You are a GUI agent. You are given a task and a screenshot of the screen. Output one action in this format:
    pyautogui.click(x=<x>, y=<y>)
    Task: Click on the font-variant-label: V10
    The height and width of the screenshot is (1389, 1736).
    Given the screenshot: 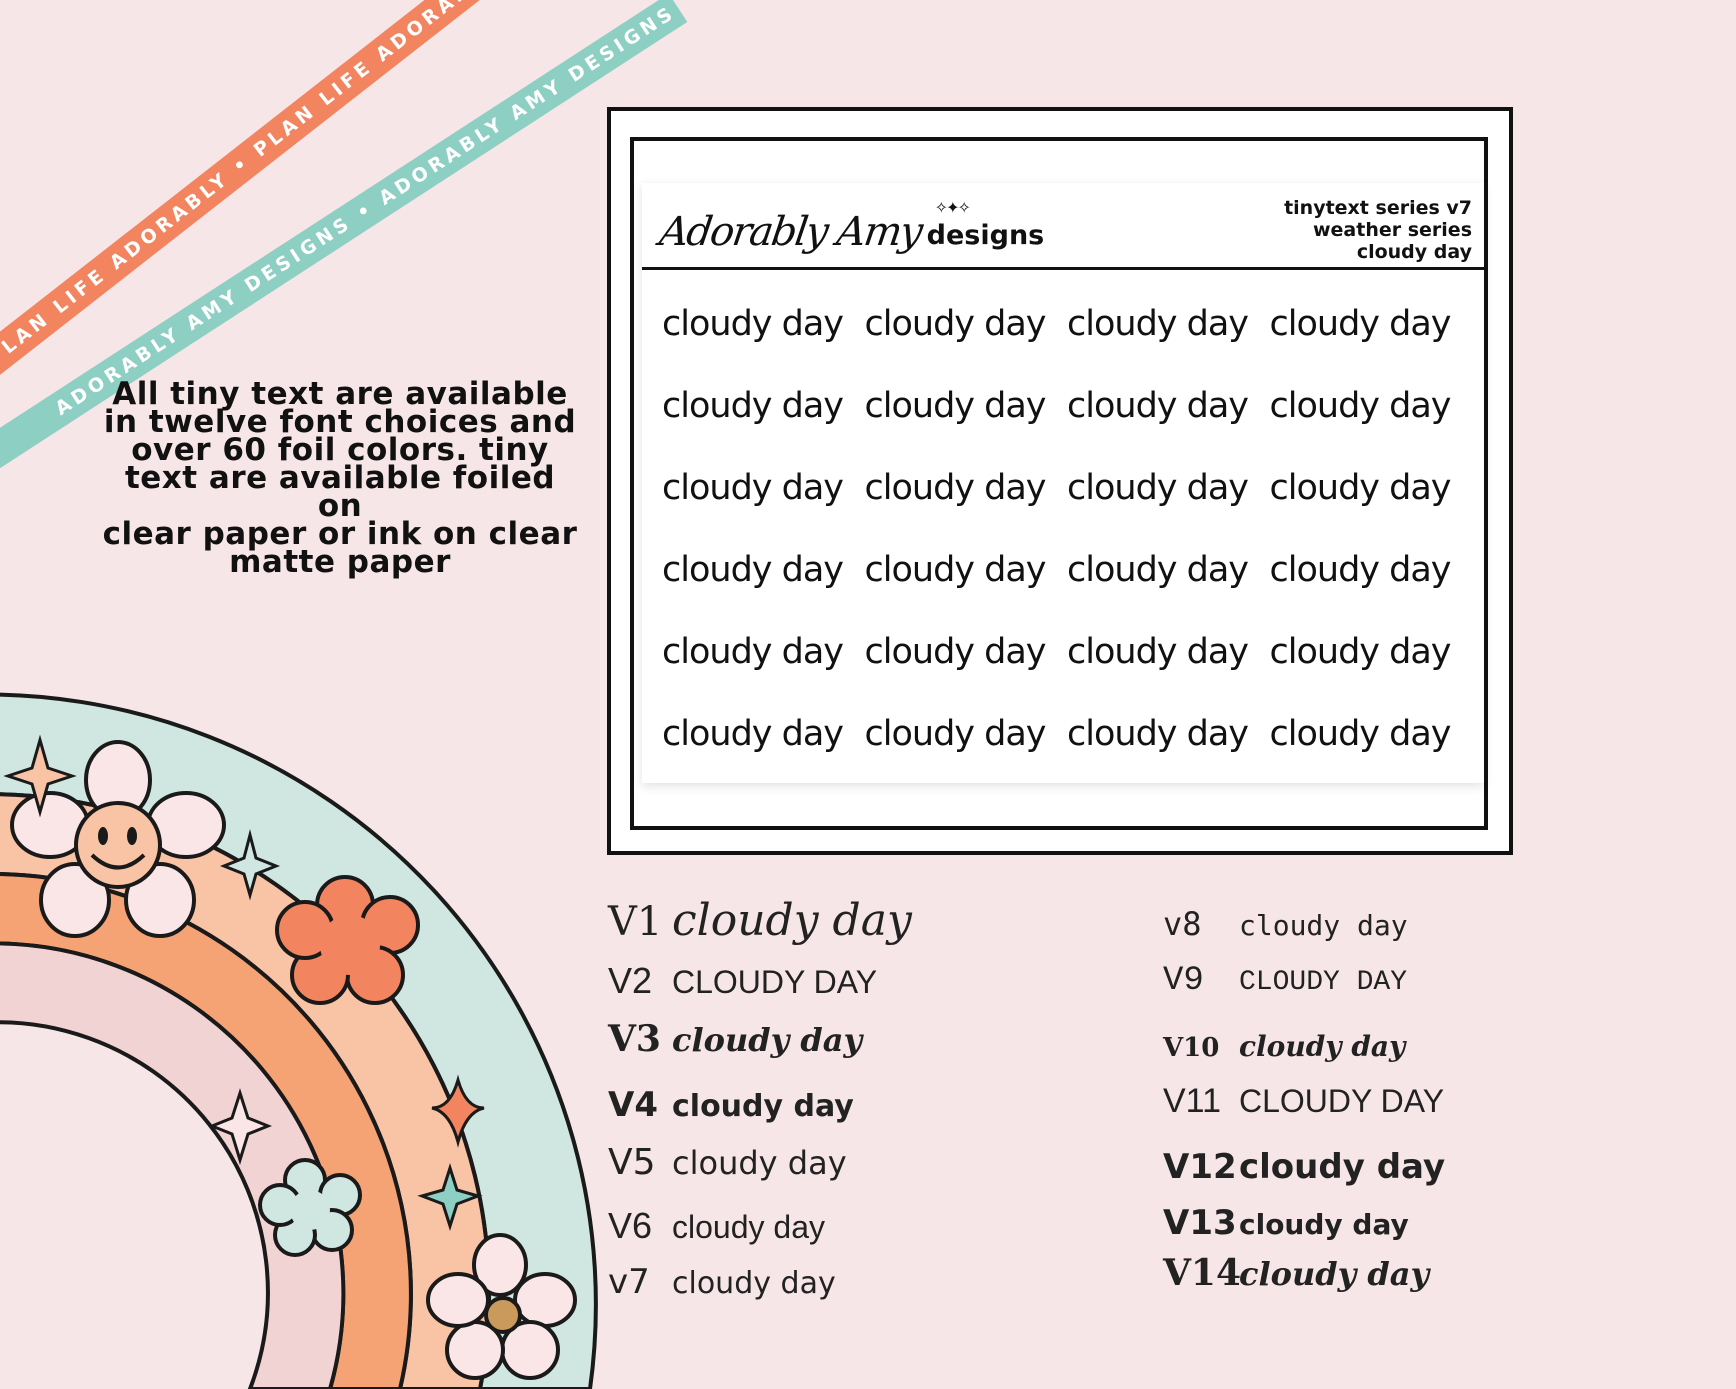 What is the action you would take?
    pyautogui.click(x=1191, y=1048)
    